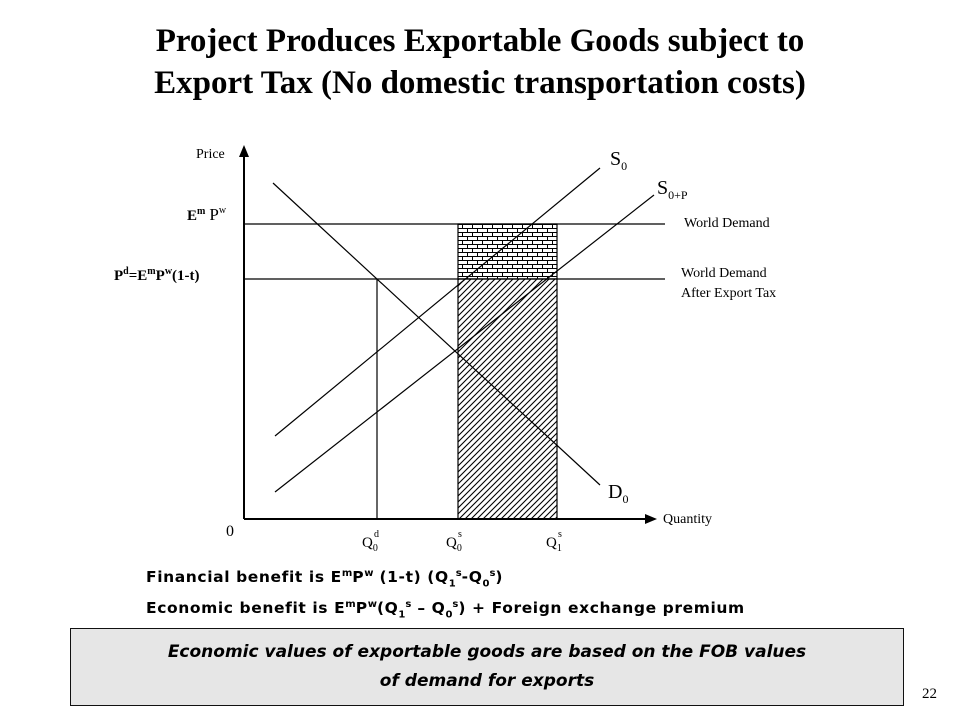  Describe the element at coordinates (210, 154) in the screenshot. I see `y-axis-label: Price` at that location.